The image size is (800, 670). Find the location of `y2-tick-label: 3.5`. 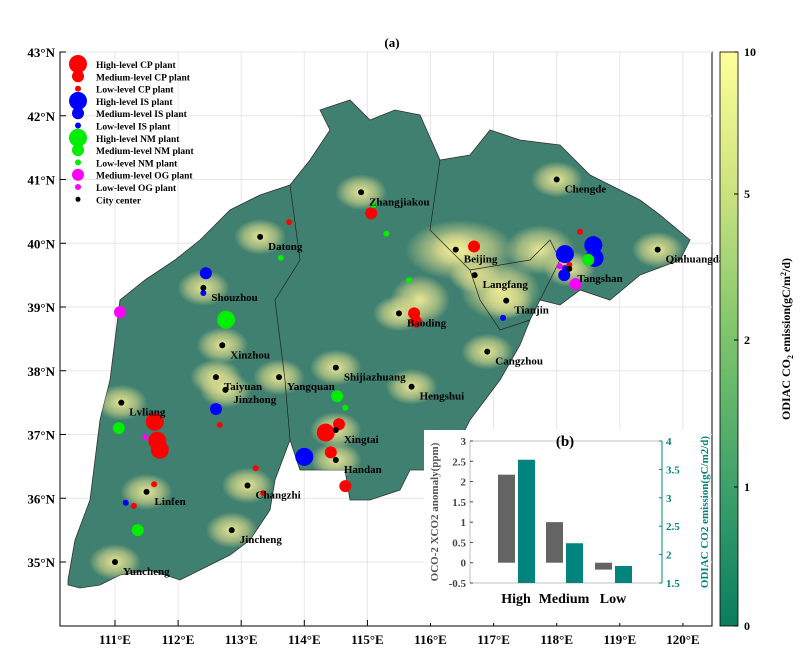

y2-tick-label: 3.5 is located at coordinates (673, 470).